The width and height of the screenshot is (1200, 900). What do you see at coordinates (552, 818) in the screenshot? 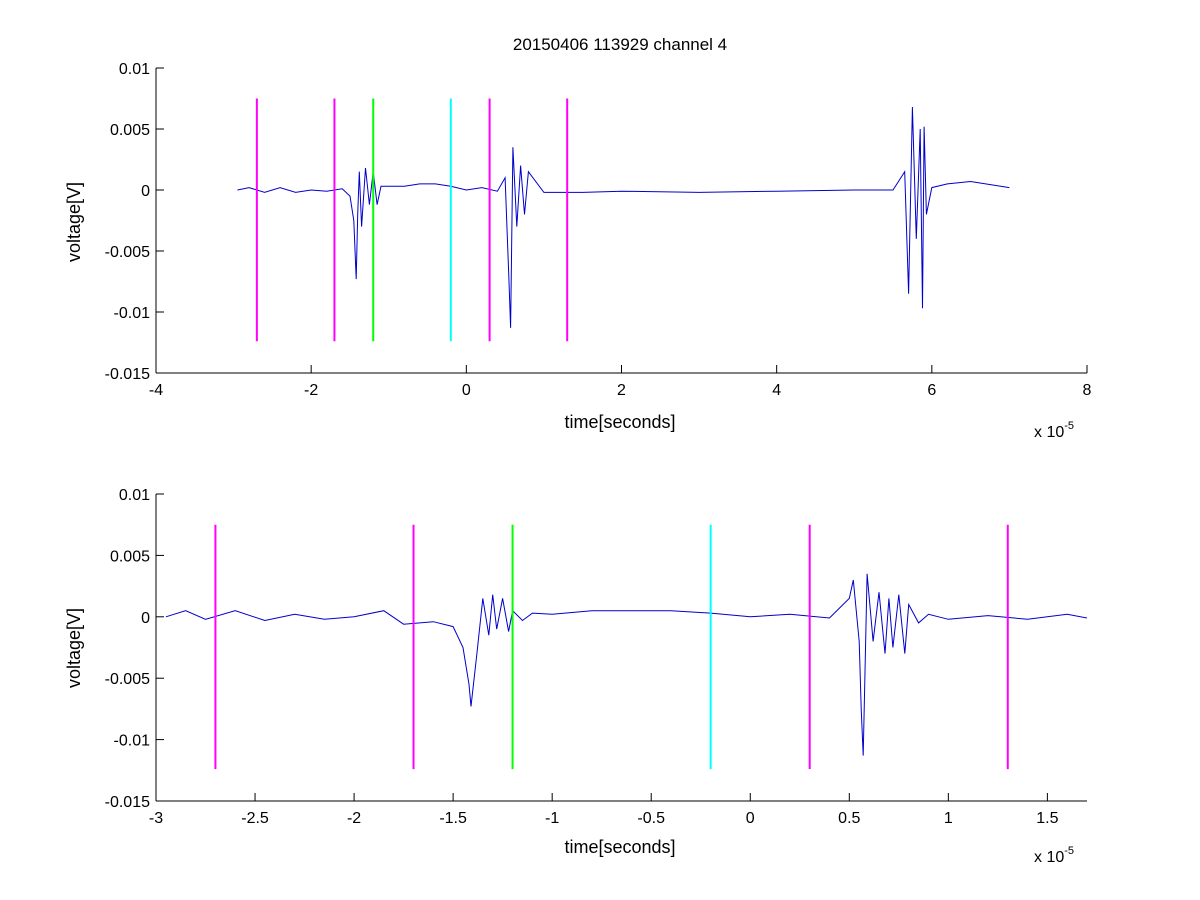
I see `x-tick-label: -1` at bounding box center [552, 818].